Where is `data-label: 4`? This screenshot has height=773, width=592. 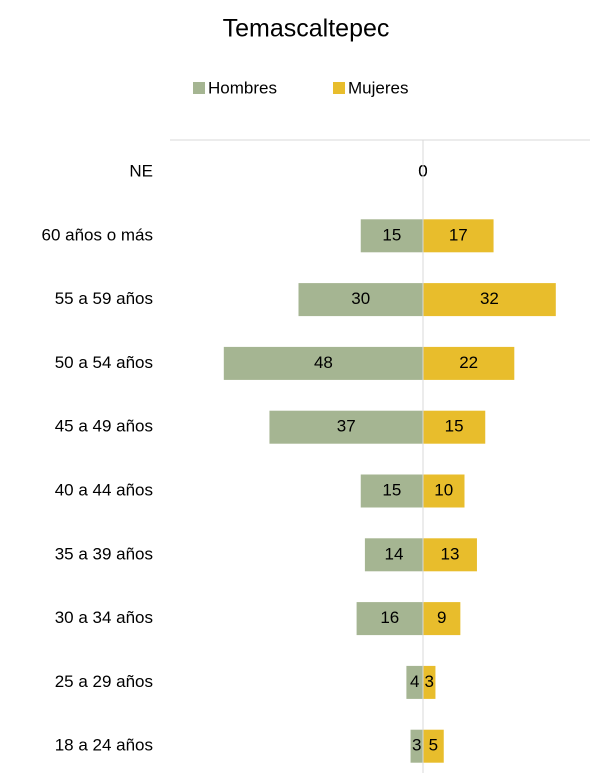 data-label: 4 is located at coordinates (414, 681).